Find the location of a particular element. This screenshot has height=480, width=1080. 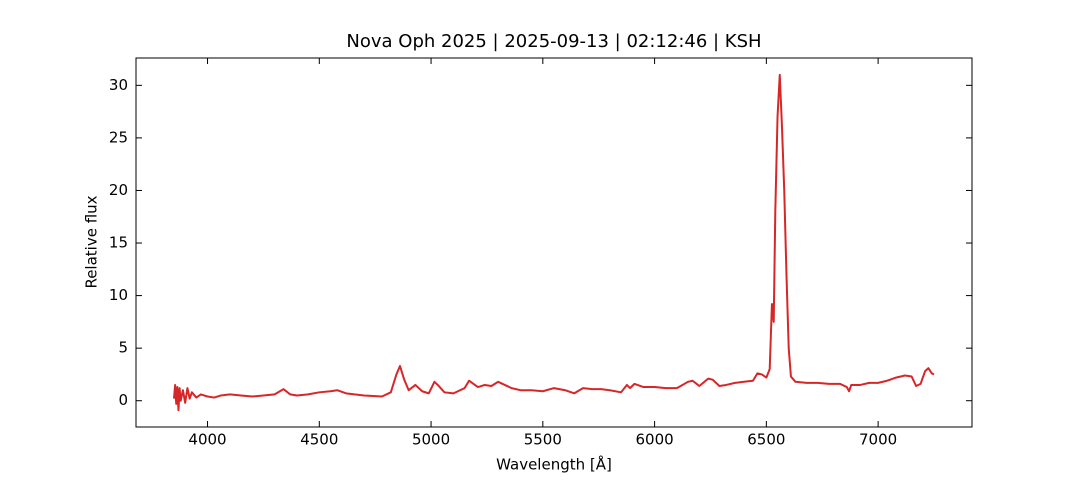

y-tick-label: 20 is located at coordinates (118, 190).